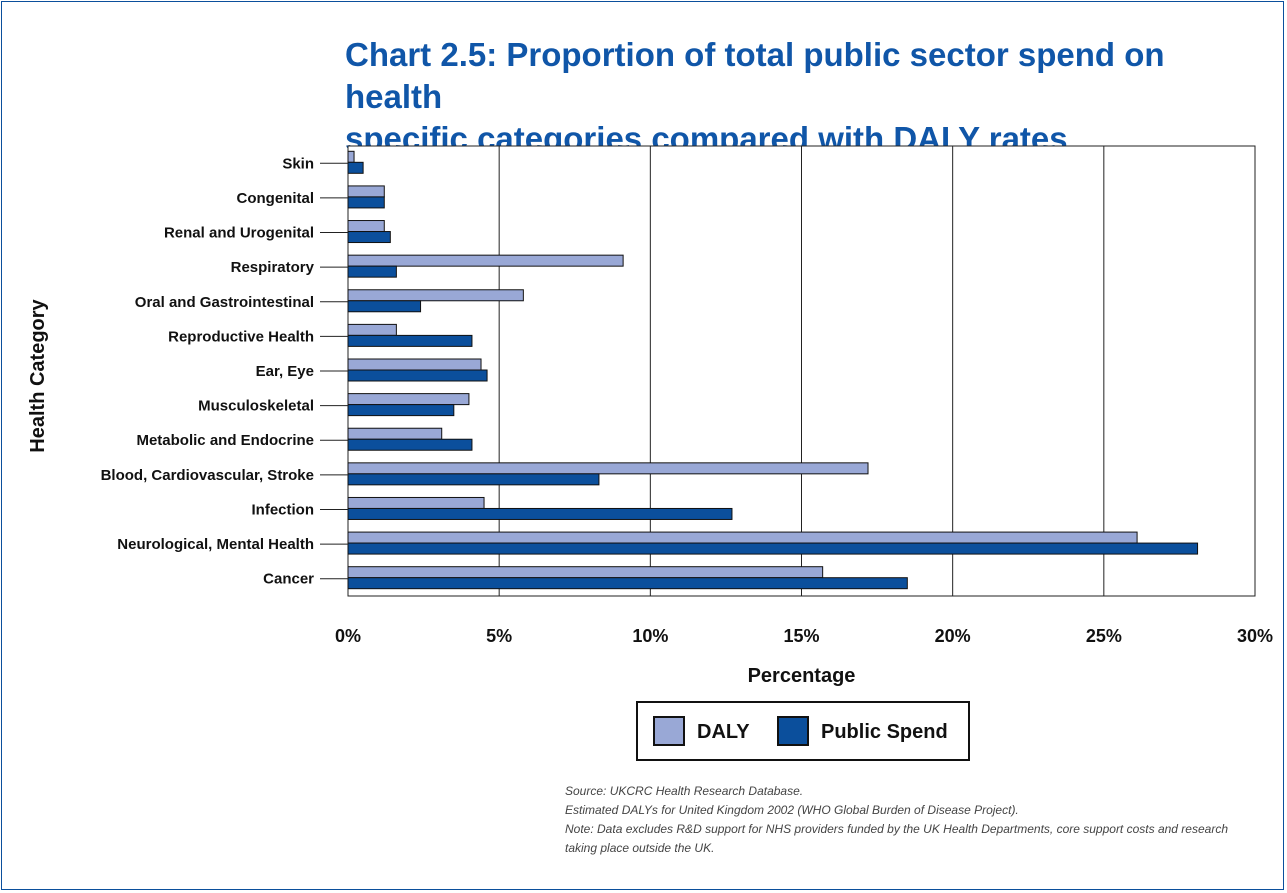 The height and width of the screenshot is (893, 1287). I want to click on category-label: Reproductive Health, so click(241, 336).